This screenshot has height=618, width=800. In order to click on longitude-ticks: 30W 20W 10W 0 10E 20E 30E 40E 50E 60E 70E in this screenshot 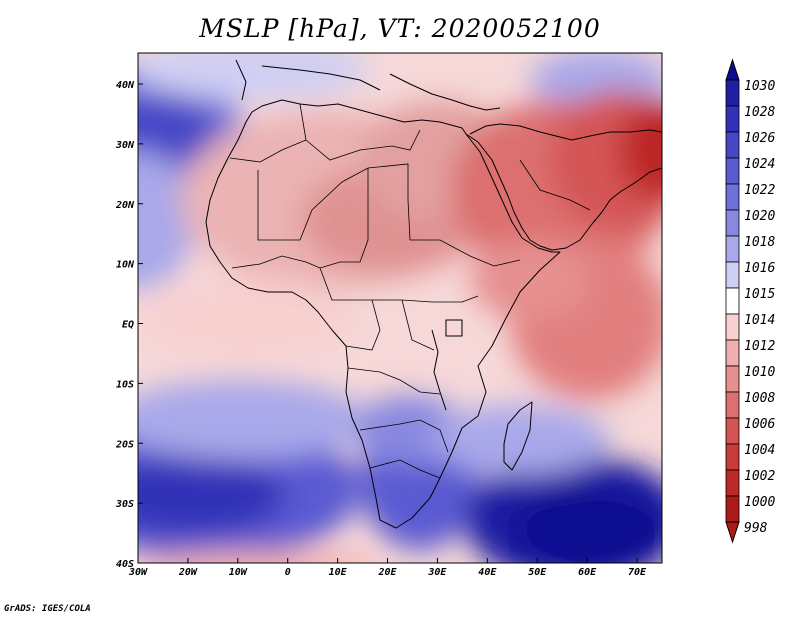, I will do `click(387, 568)`.